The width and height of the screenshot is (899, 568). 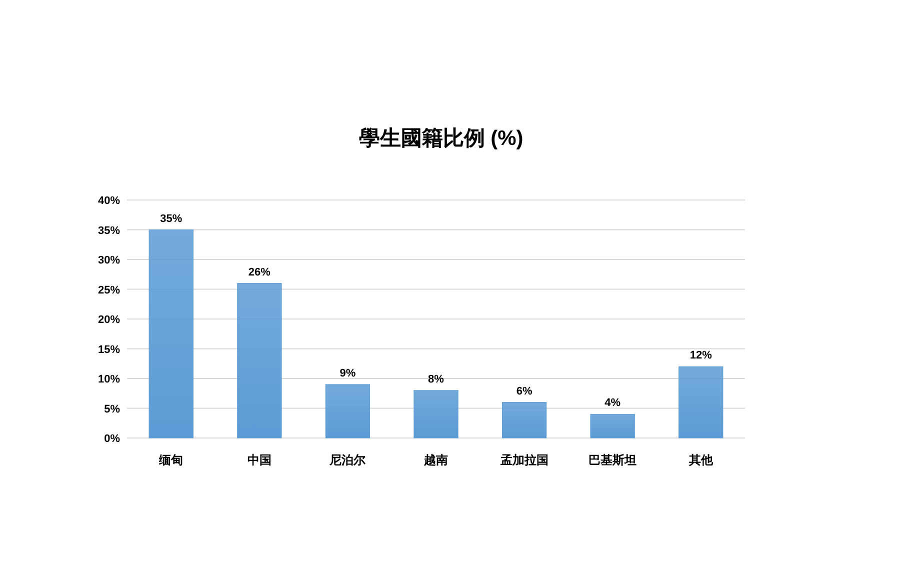 What do you see at coordinates (109, 350) in the screenshot?
I see `y-tick-label: 15%` at bounding box center [109, 350].